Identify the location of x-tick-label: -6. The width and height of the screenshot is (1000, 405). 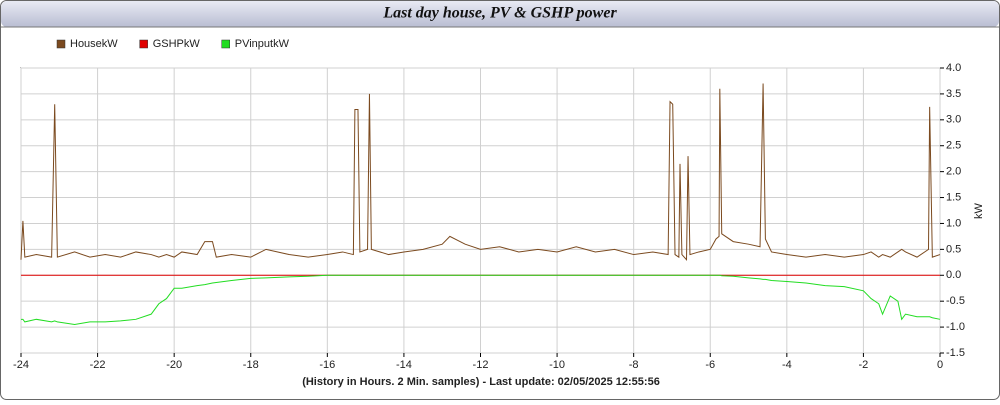
(710, 365).